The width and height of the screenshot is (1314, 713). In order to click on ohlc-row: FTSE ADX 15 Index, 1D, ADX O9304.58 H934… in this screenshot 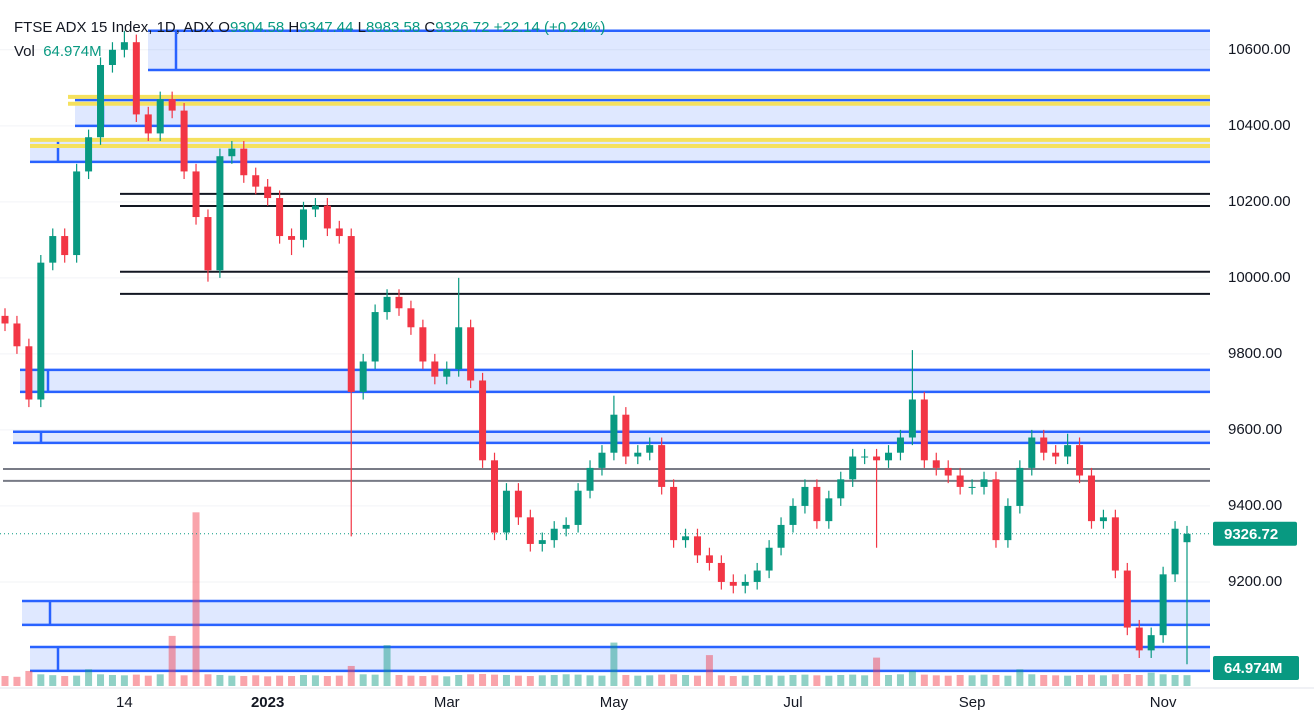, I will do `click(309, 28)`.